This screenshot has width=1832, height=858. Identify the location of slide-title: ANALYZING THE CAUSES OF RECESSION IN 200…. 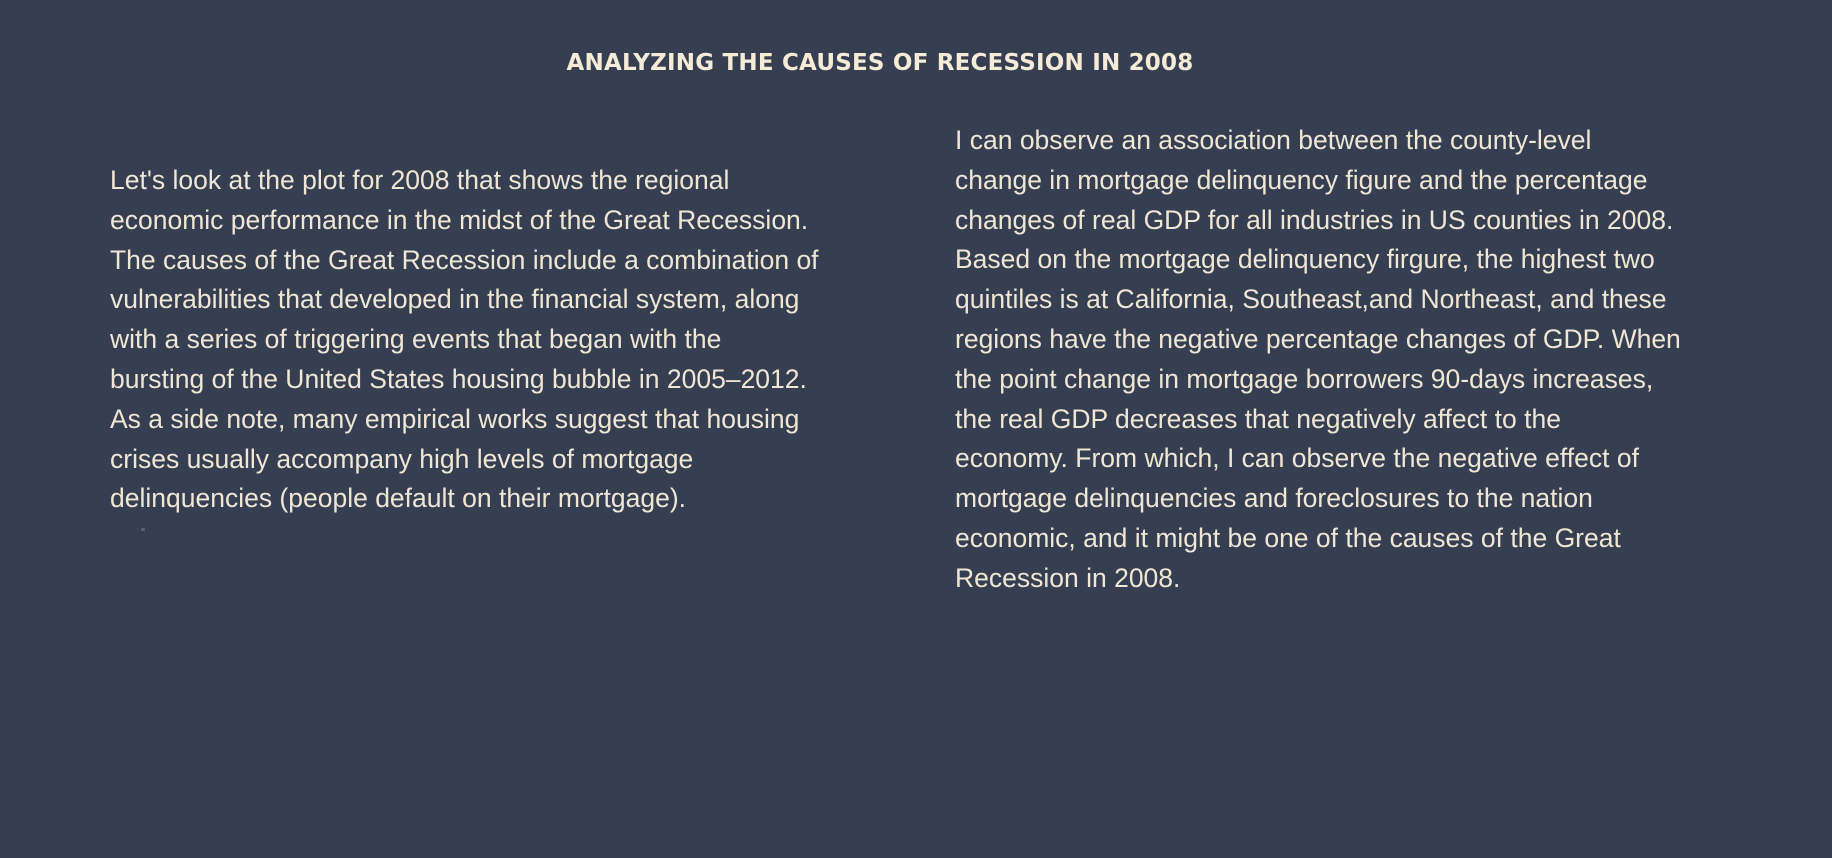
(880, 63).